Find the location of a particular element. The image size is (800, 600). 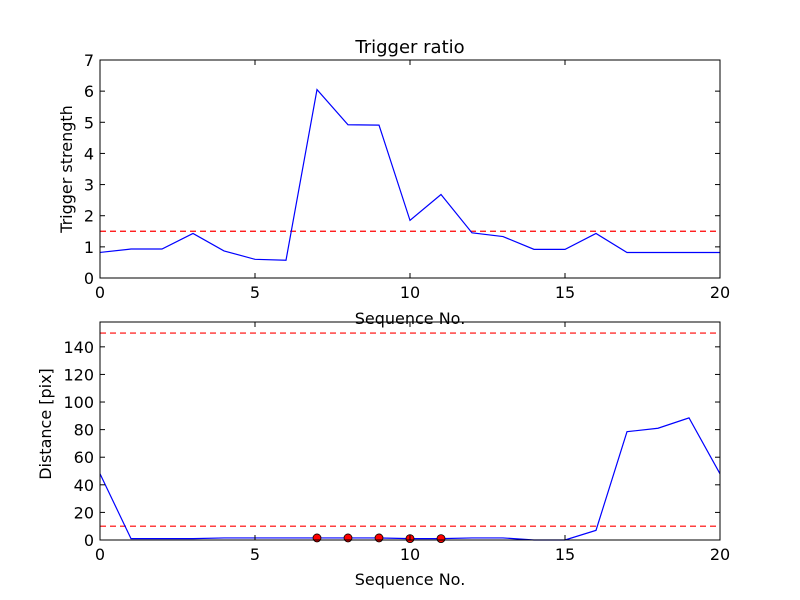

bottom-x-tick-label: 5 is located at coordinates (255, 554).